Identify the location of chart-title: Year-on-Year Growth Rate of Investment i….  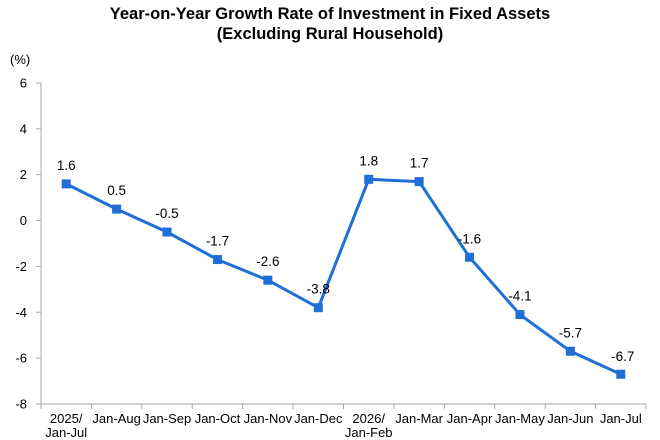
(330, 24).